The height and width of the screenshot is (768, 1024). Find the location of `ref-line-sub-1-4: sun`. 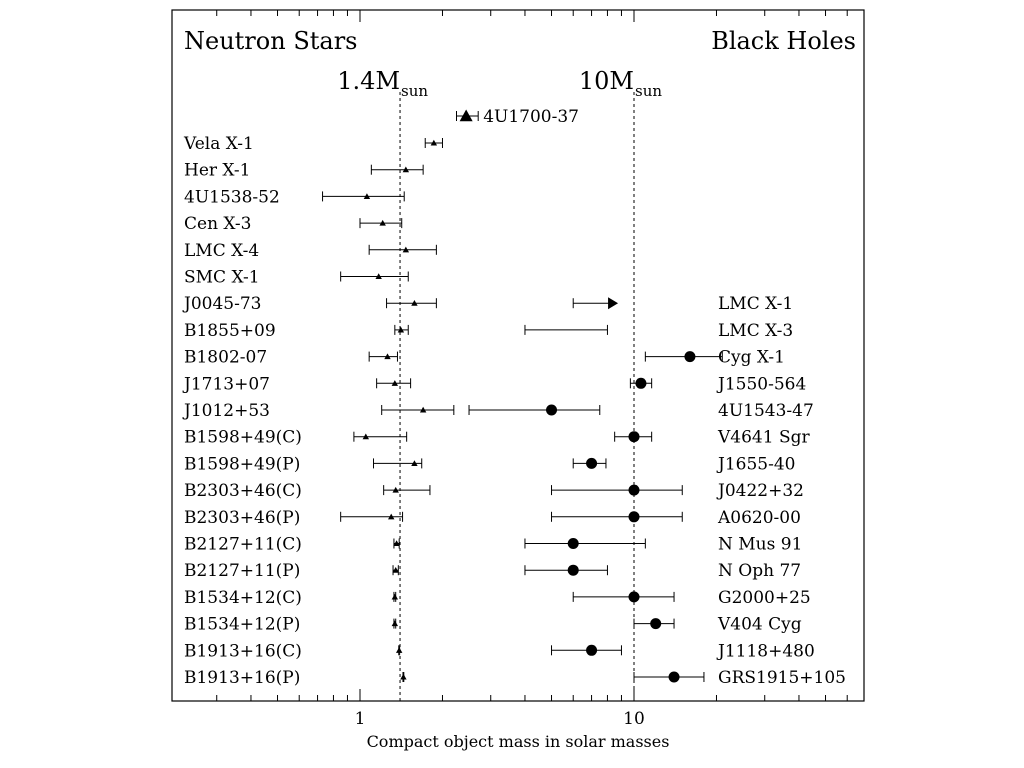

ref-line-sub-1-4: sun is located at coordinates (414, 91).